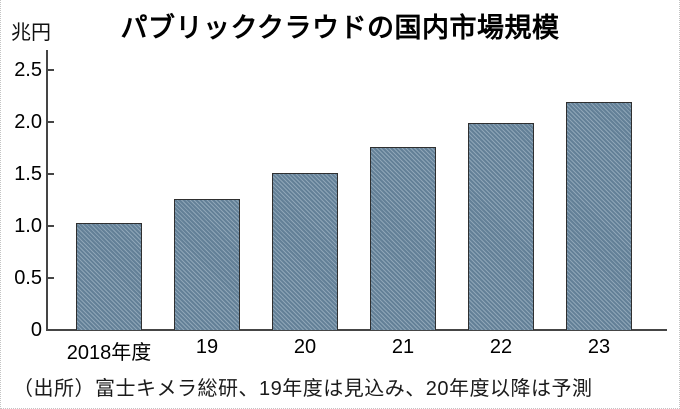 The height and width of the screenshot is (409, 680). Describe the element at coordinates (403, 347) in the screenshot. I see `x-axis-tick-label: 21` at that location.